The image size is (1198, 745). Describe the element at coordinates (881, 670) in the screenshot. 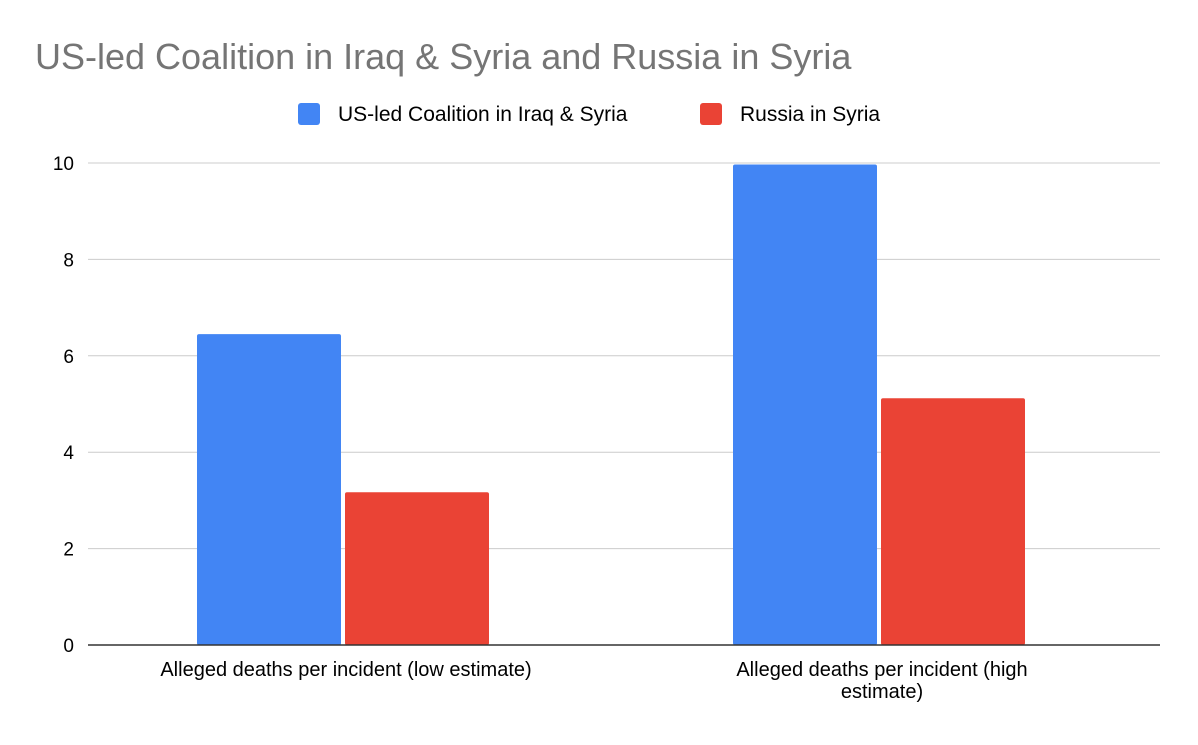

I see `x-tick-label: Alleged deaths per incident (high` at that location.